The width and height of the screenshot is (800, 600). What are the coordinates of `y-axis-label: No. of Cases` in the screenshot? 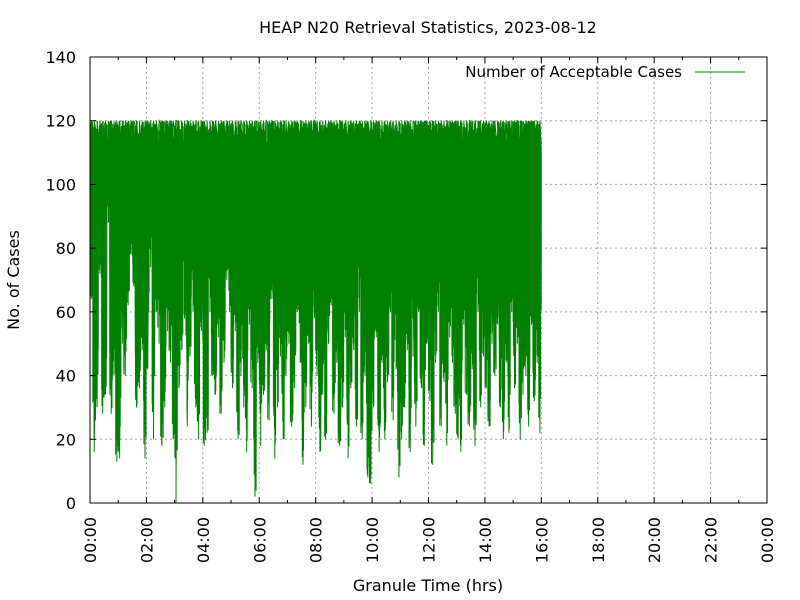 It's located at (13, 280).